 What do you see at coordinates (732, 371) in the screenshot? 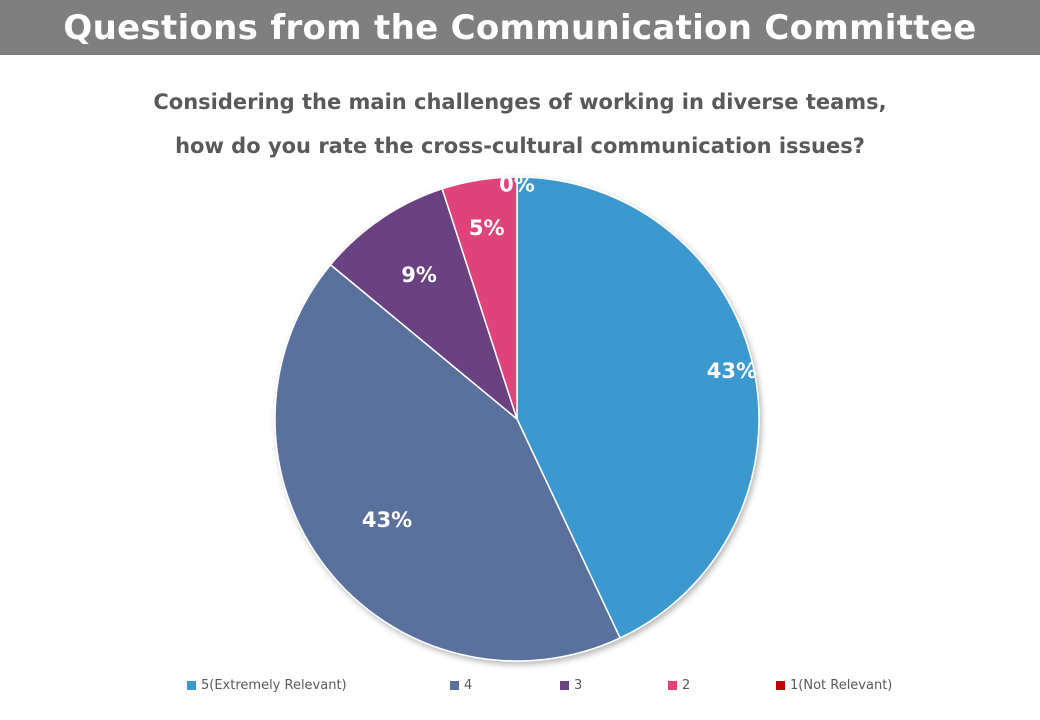
I see `slice-label-1: 43%` at bounding box center [732, 371].